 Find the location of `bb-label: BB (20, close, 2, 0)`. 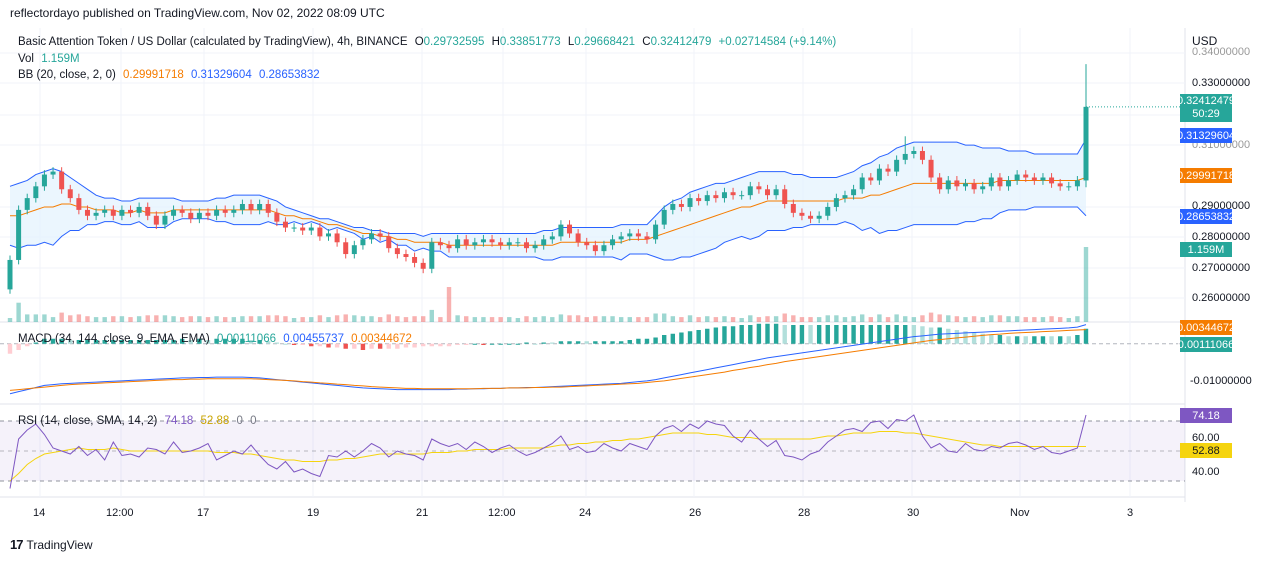

bb-label: BB (20, close, 2, 0) is located at coordinates (67, 75).